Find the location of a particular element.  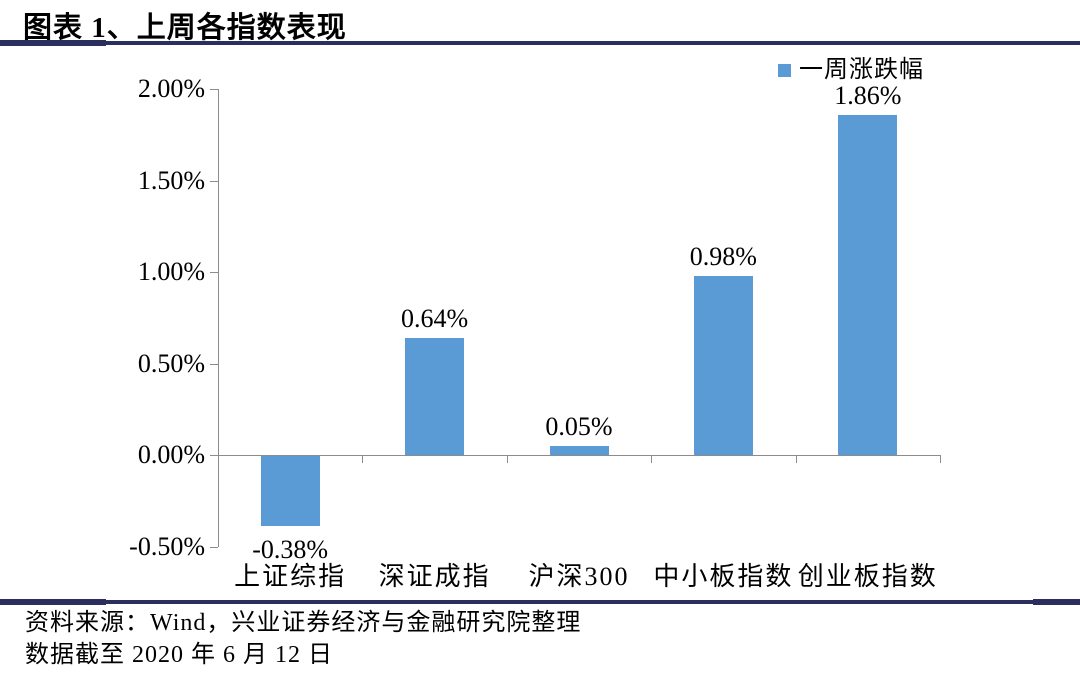

legend-label: 一周涨跌幅 is located at coordinates (861, 70).